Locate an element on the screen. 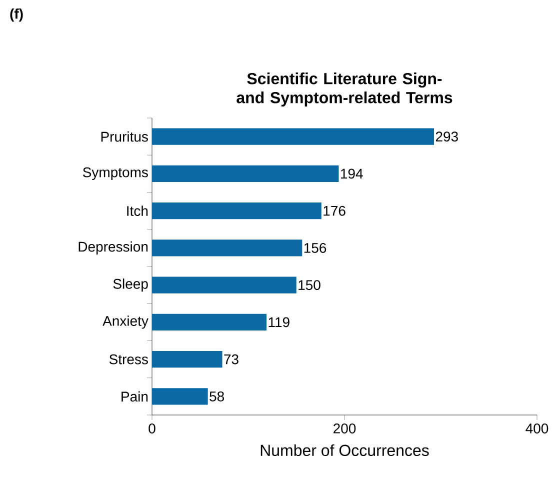  y-tick-label: Anxiety is located at coordinates (125, 322).